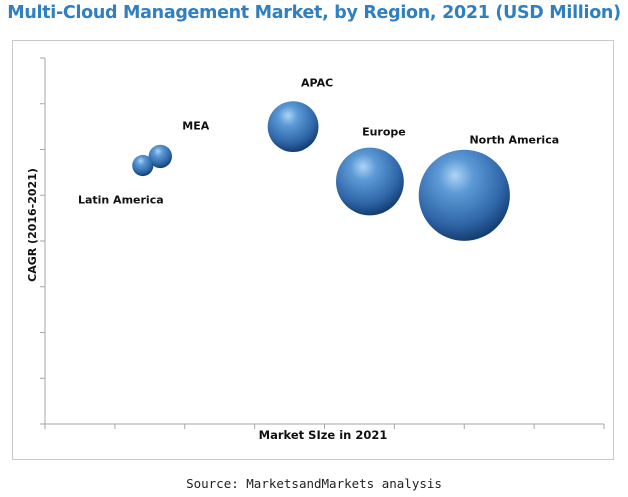  Describe the element at coordinates (293, 126) in the screenshot. I see `bubble-apac` at that location.